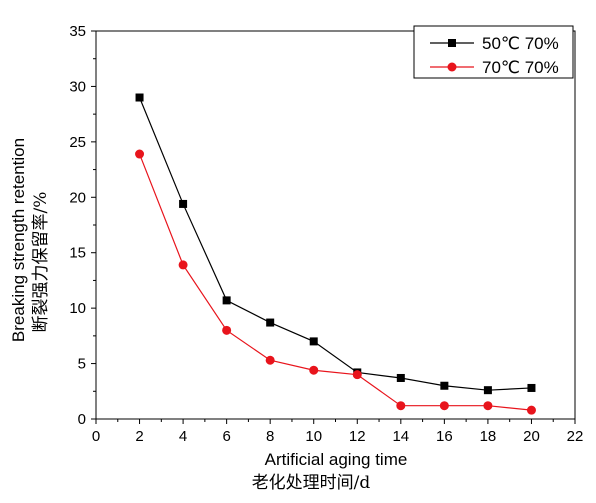 The image size is (596, 503). I want to click on y-tick-label: 35, so click(77, 31).